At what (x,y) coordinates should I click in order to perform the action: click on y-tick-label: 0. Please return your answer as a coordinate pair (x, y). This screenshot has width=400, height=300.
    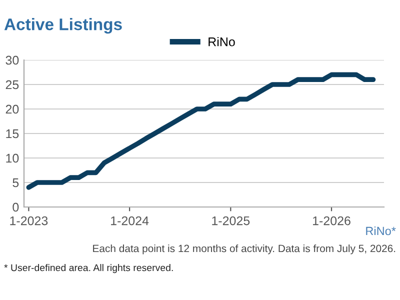
    Looking at the image, I should click on (15, 207).